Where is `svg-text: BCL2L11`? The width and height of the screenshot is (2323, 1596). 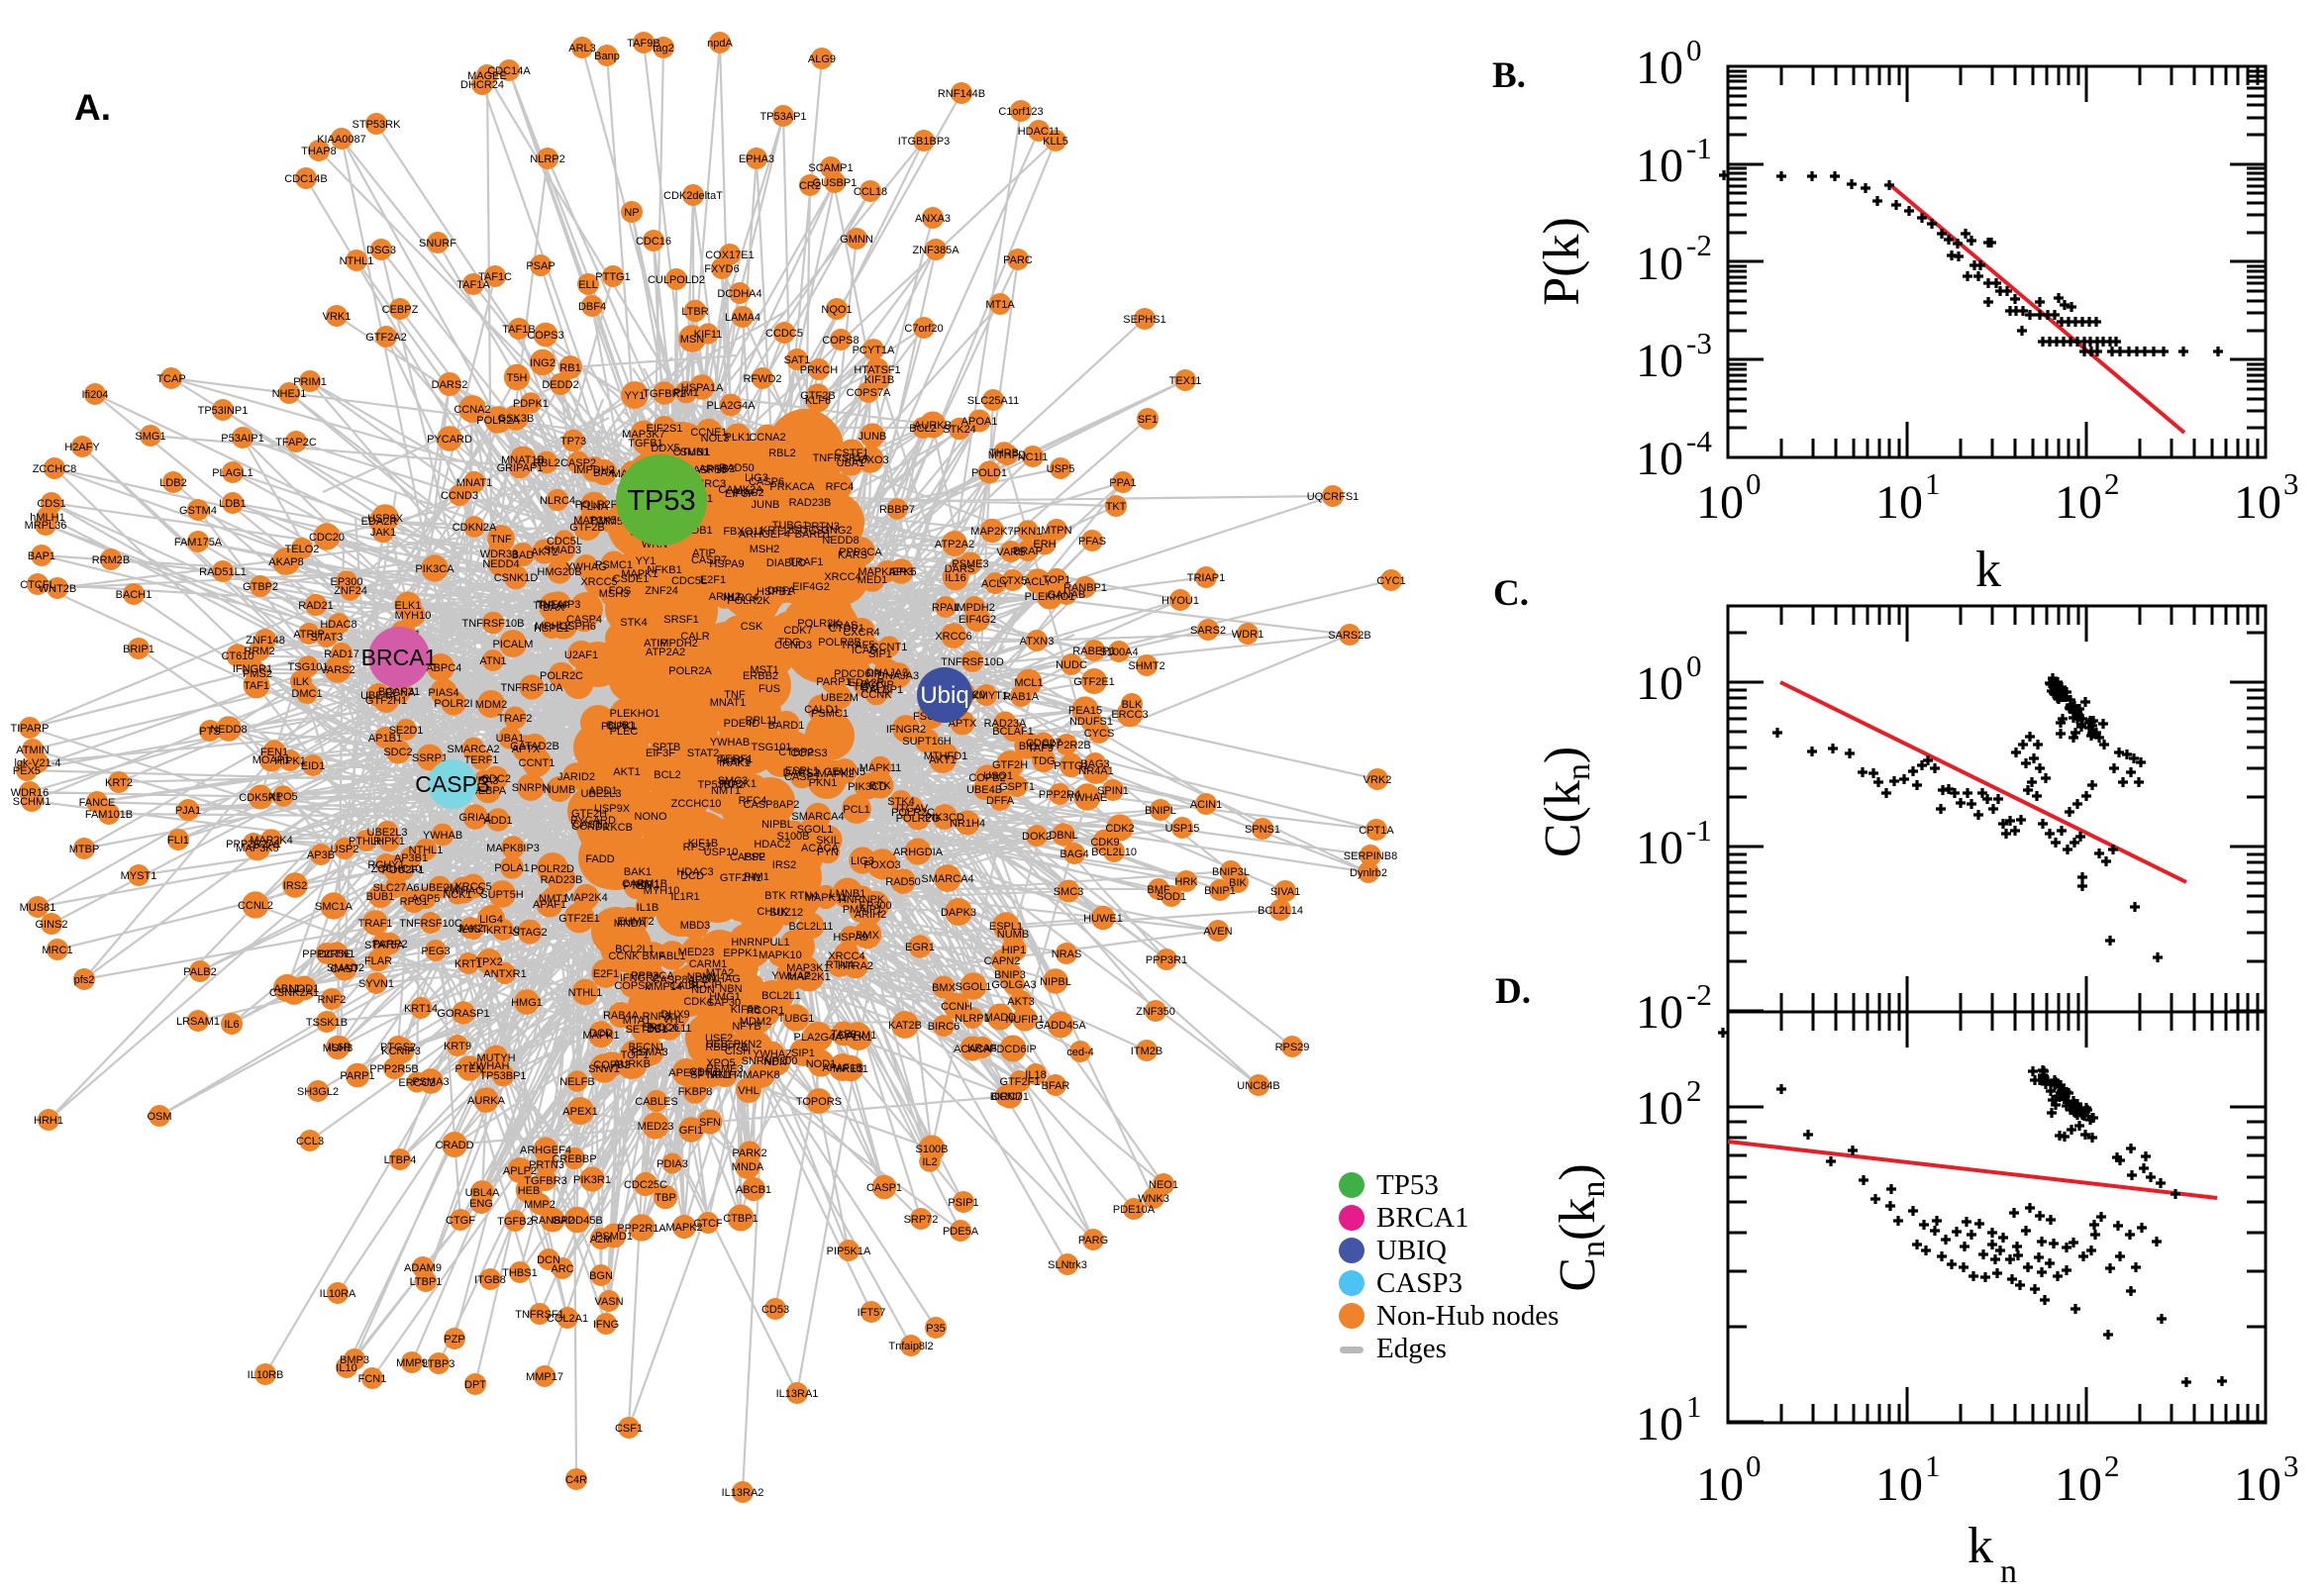
svg-text: BCL2L11 is located at coordinates (669, 1029).